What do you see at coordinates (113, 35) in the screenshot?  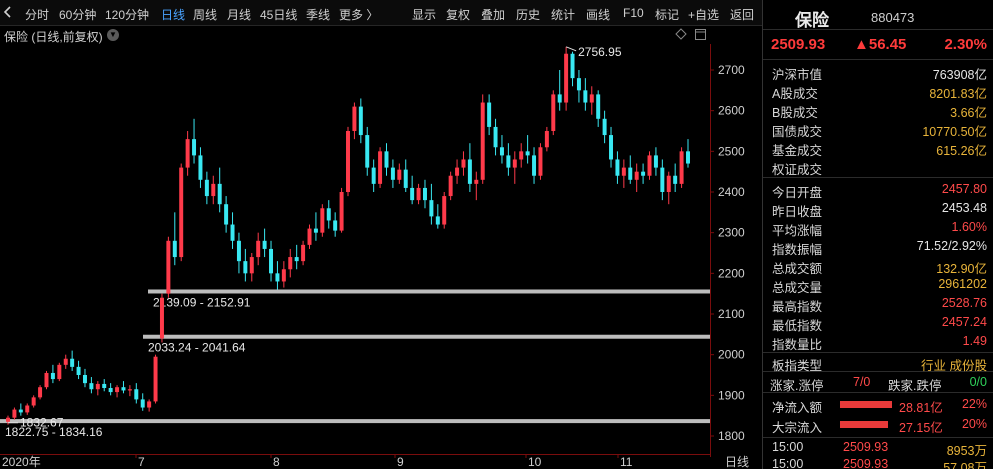 I see `chevron-down-icon: ▼` at bounding box center [113, 35].